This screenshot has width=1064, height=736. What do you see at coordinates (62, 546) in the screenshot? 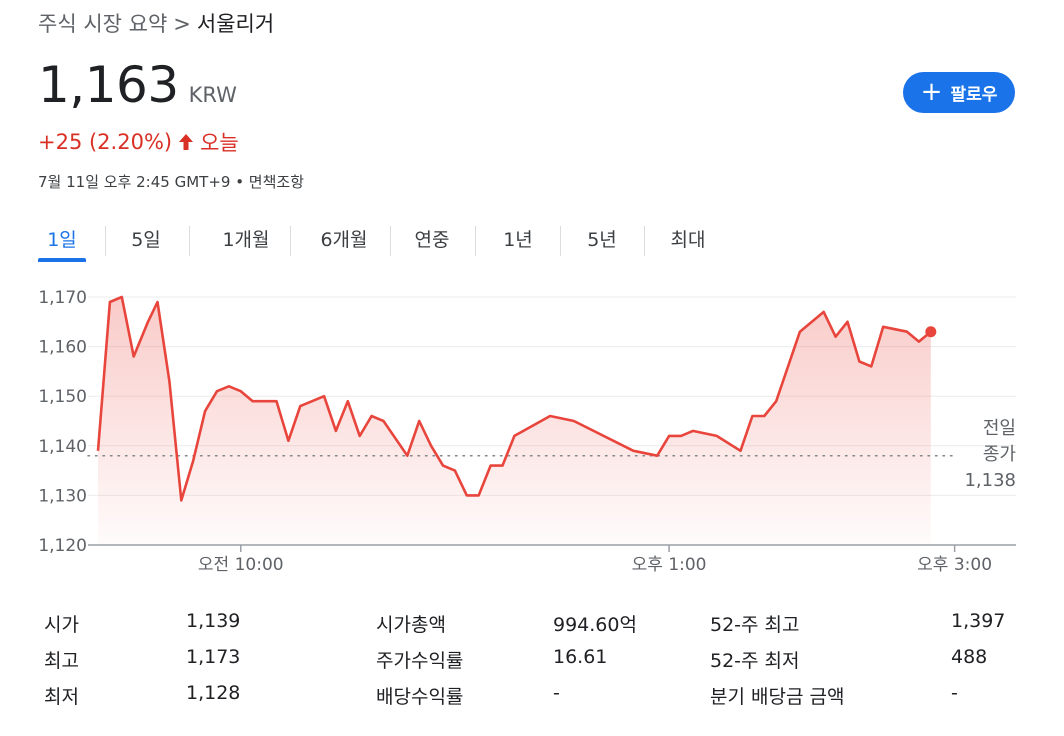
I see `y-tick-label: 1,120` at bounding box center [62, 546].